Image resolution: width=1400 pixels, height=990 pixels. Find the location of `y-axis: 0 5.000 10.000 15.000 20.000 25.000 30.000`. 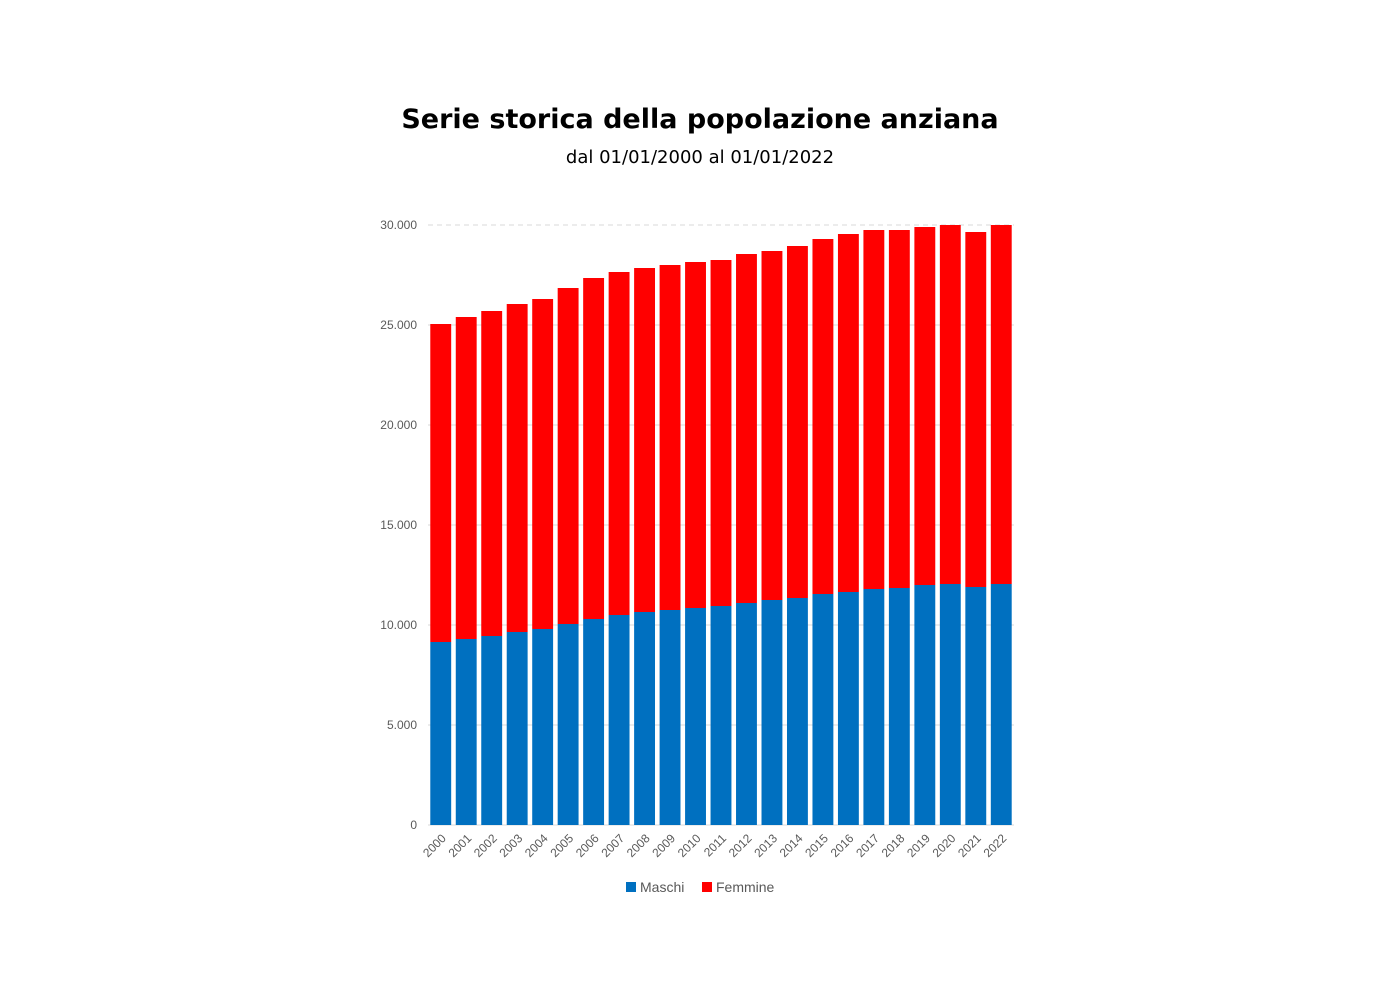

y-axis: 0 5.000 10.000 15.000 20.000 25.000 30.000 is located at coordinates (398, 525).